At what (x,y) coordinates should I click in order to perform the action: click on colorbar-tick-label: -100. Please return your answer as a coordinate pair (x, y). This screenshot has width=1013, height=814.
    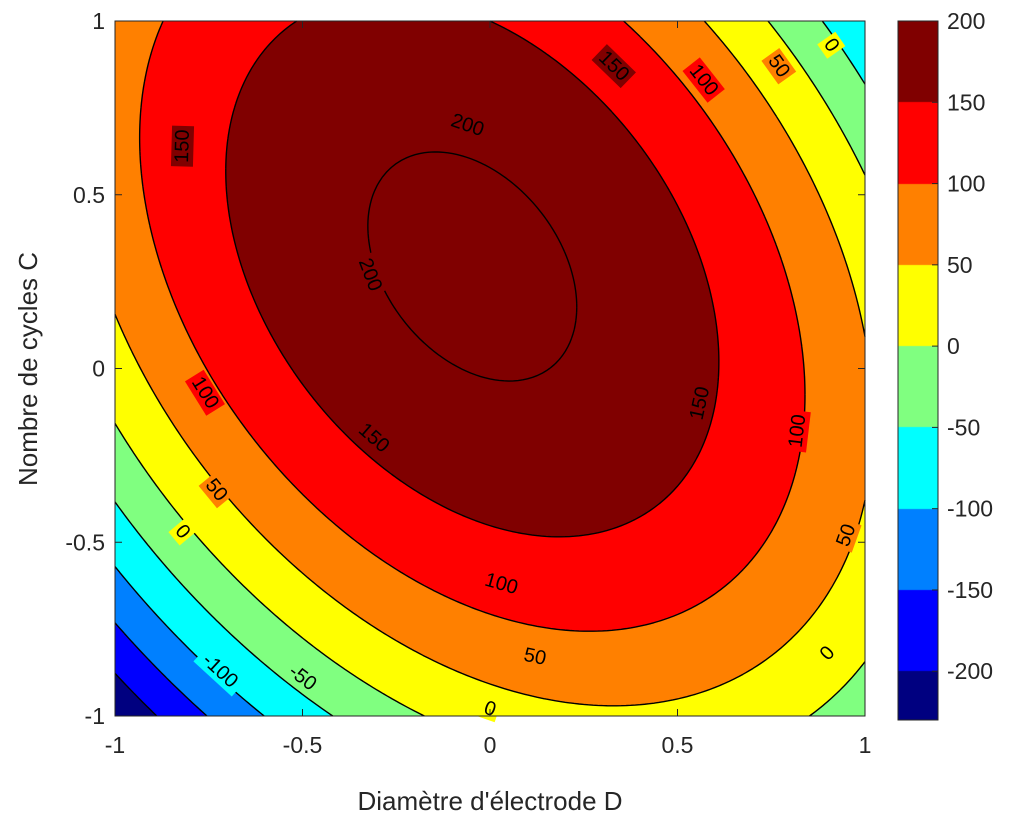
    Looking at the image, I should click on (970, 509).